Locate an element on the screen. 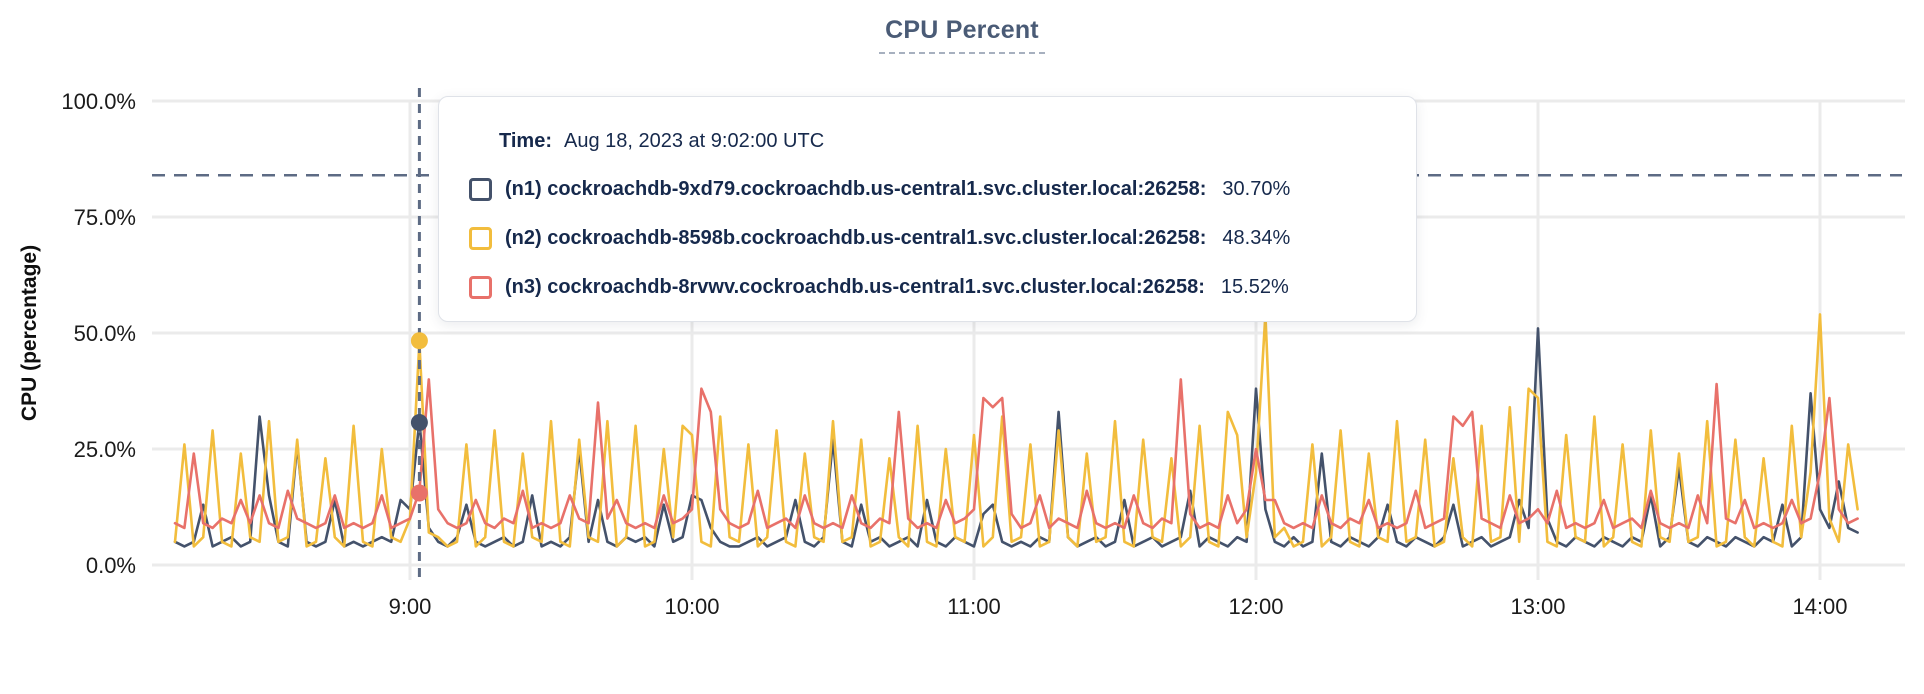  tooltip-time-label: Time: is located at coordinates (525, 140).